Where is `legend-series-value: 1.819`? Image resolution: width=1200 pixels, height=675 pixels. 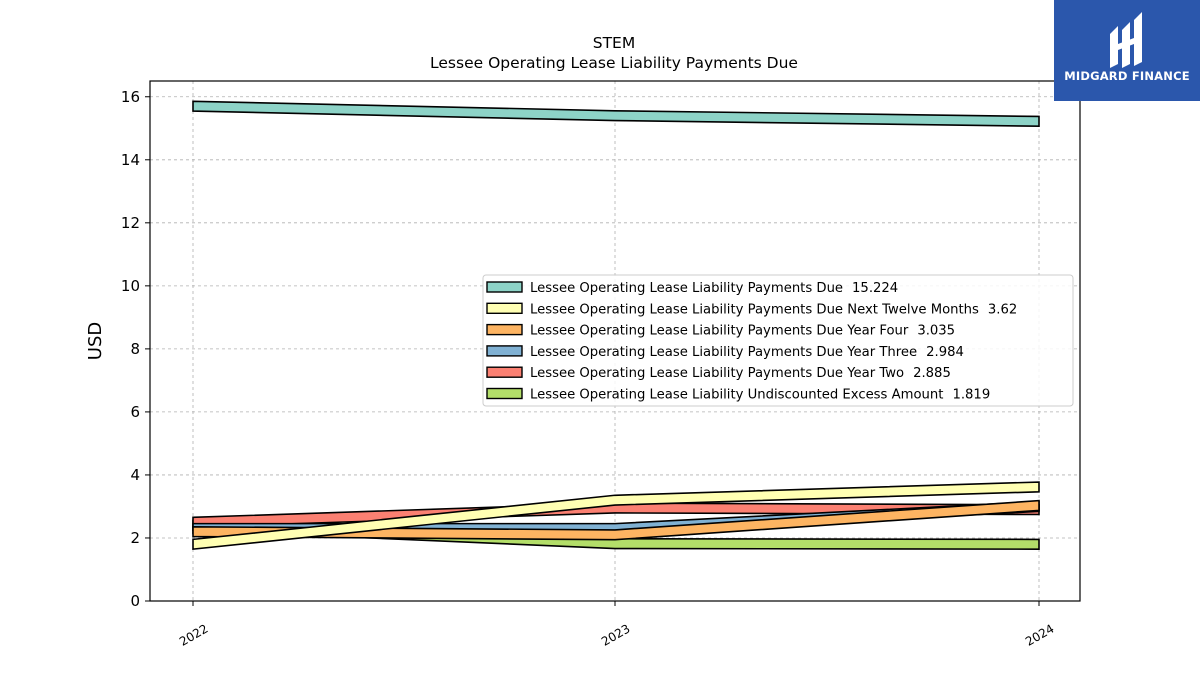
legend-series-value: 1.819 is located at coordinates (971, 395).